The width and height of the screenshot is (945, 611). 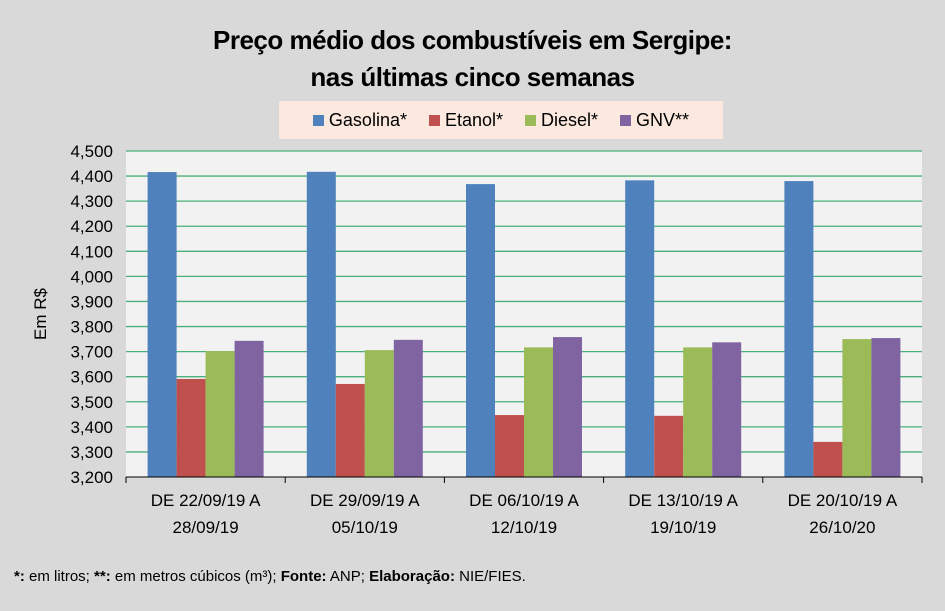 I want to click on legend-item-gnv: GNV**, so click(x=654, y=120).